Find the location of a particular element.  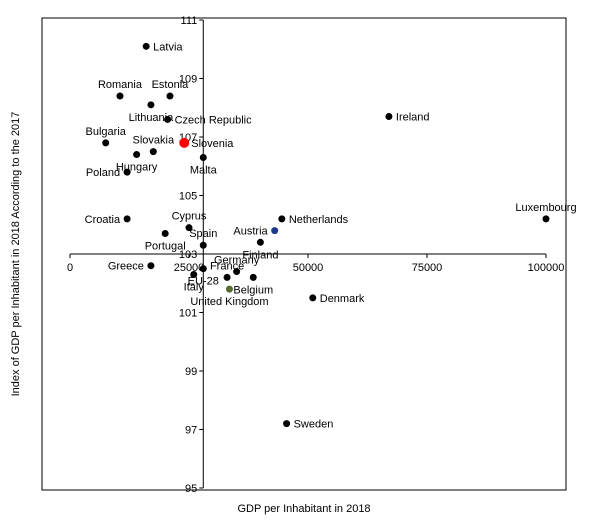

label-spain: Spain is located at coordinates (203, 234).